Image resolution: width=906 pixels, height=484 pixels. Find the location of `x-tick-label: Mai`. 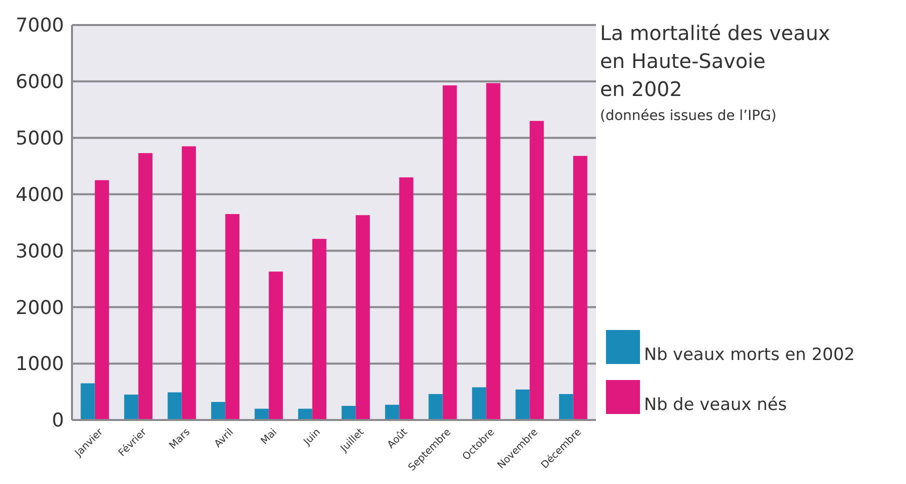

x-tick-label: Mai is located at coordinates (269, 437).